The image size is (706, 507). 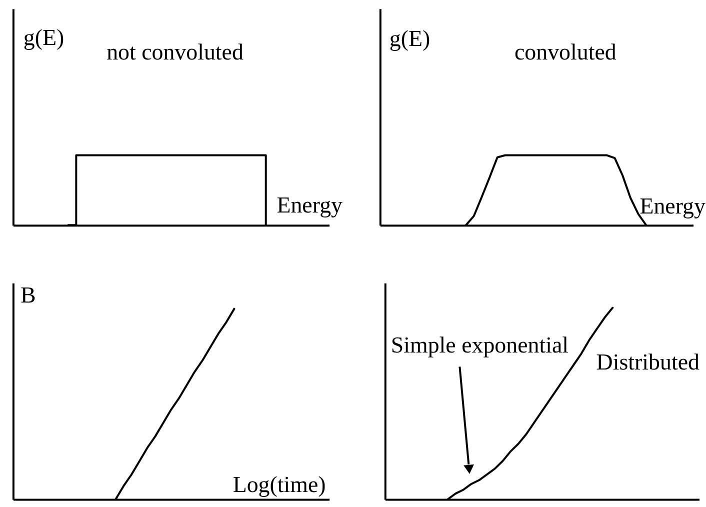 What do you see at coordinates (648, 362) in the screenshot?
I see `annotation: Distributed` at bounding box center [648, 362].